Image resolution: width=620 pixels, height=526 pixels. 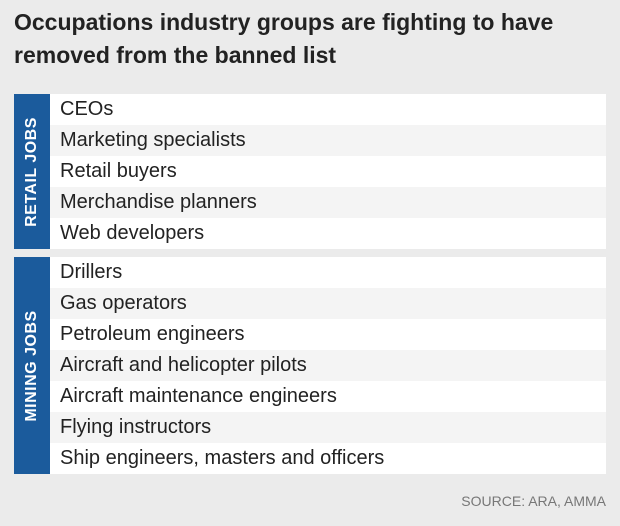 I want to click on row: Merchandise planners, so click(x=328, y=202).